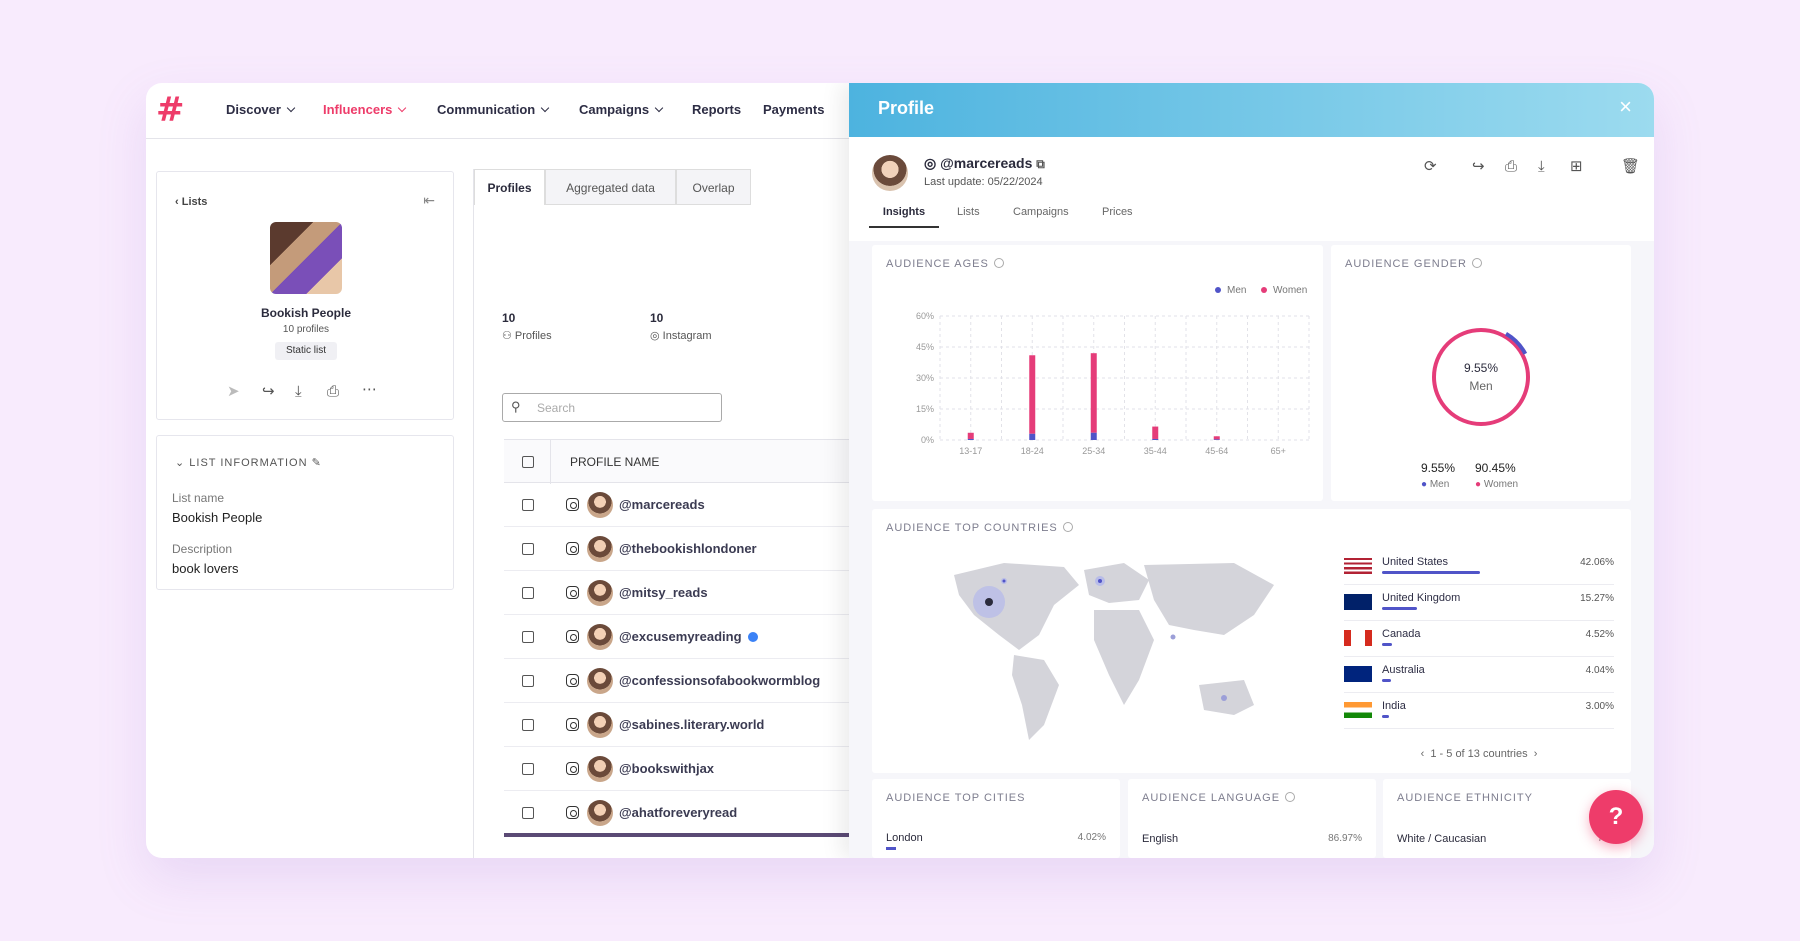 The image size is (1800, 941). What do you see at coordinates (429, 200) in the screenshot?
I see `collapse-icon: ⇤` at bounding box center [429, 200].